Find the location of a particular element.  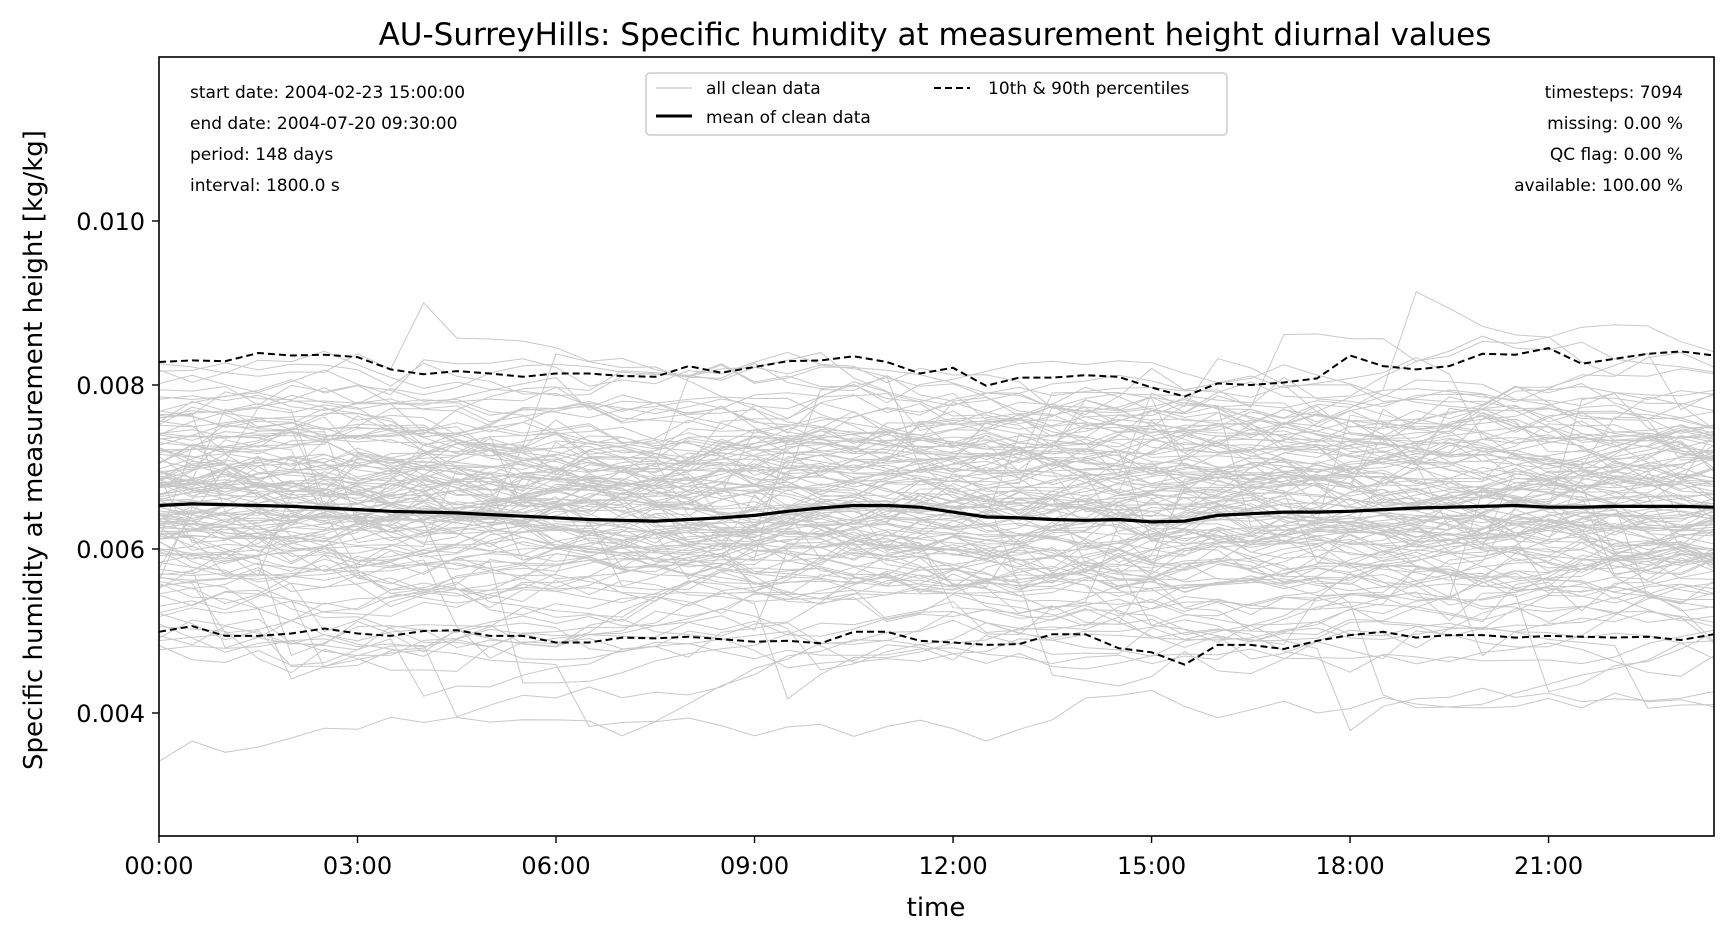

legend-label-all-clean-data: all clean data is located at coordinates (763, 89).